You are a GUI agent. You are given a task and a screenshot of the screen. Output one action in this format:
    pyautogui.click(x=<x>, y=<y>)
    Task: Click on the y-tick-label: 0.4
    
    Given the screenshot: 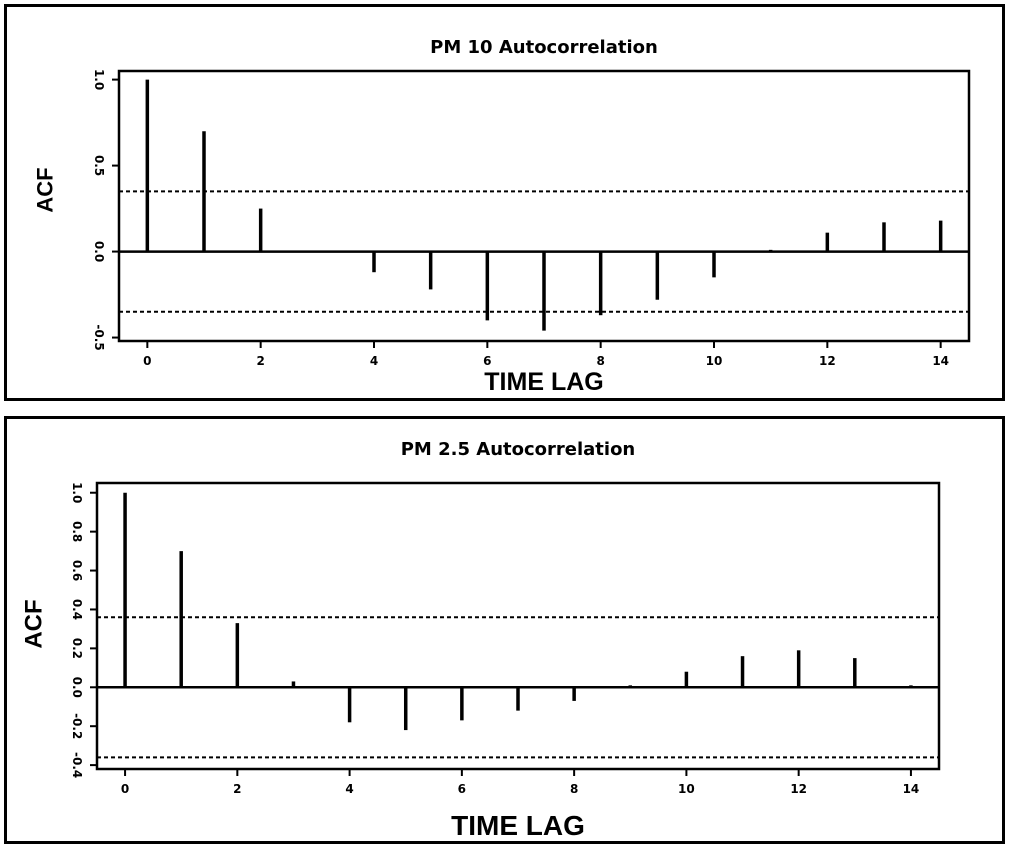 What is the action you would take?
    pyautogui.click(x=77, y=609)
    